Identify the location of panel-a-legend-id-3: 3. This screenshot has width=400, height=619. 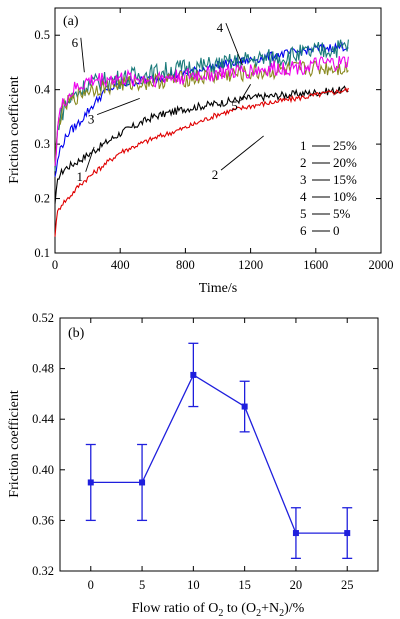
(303, 179).